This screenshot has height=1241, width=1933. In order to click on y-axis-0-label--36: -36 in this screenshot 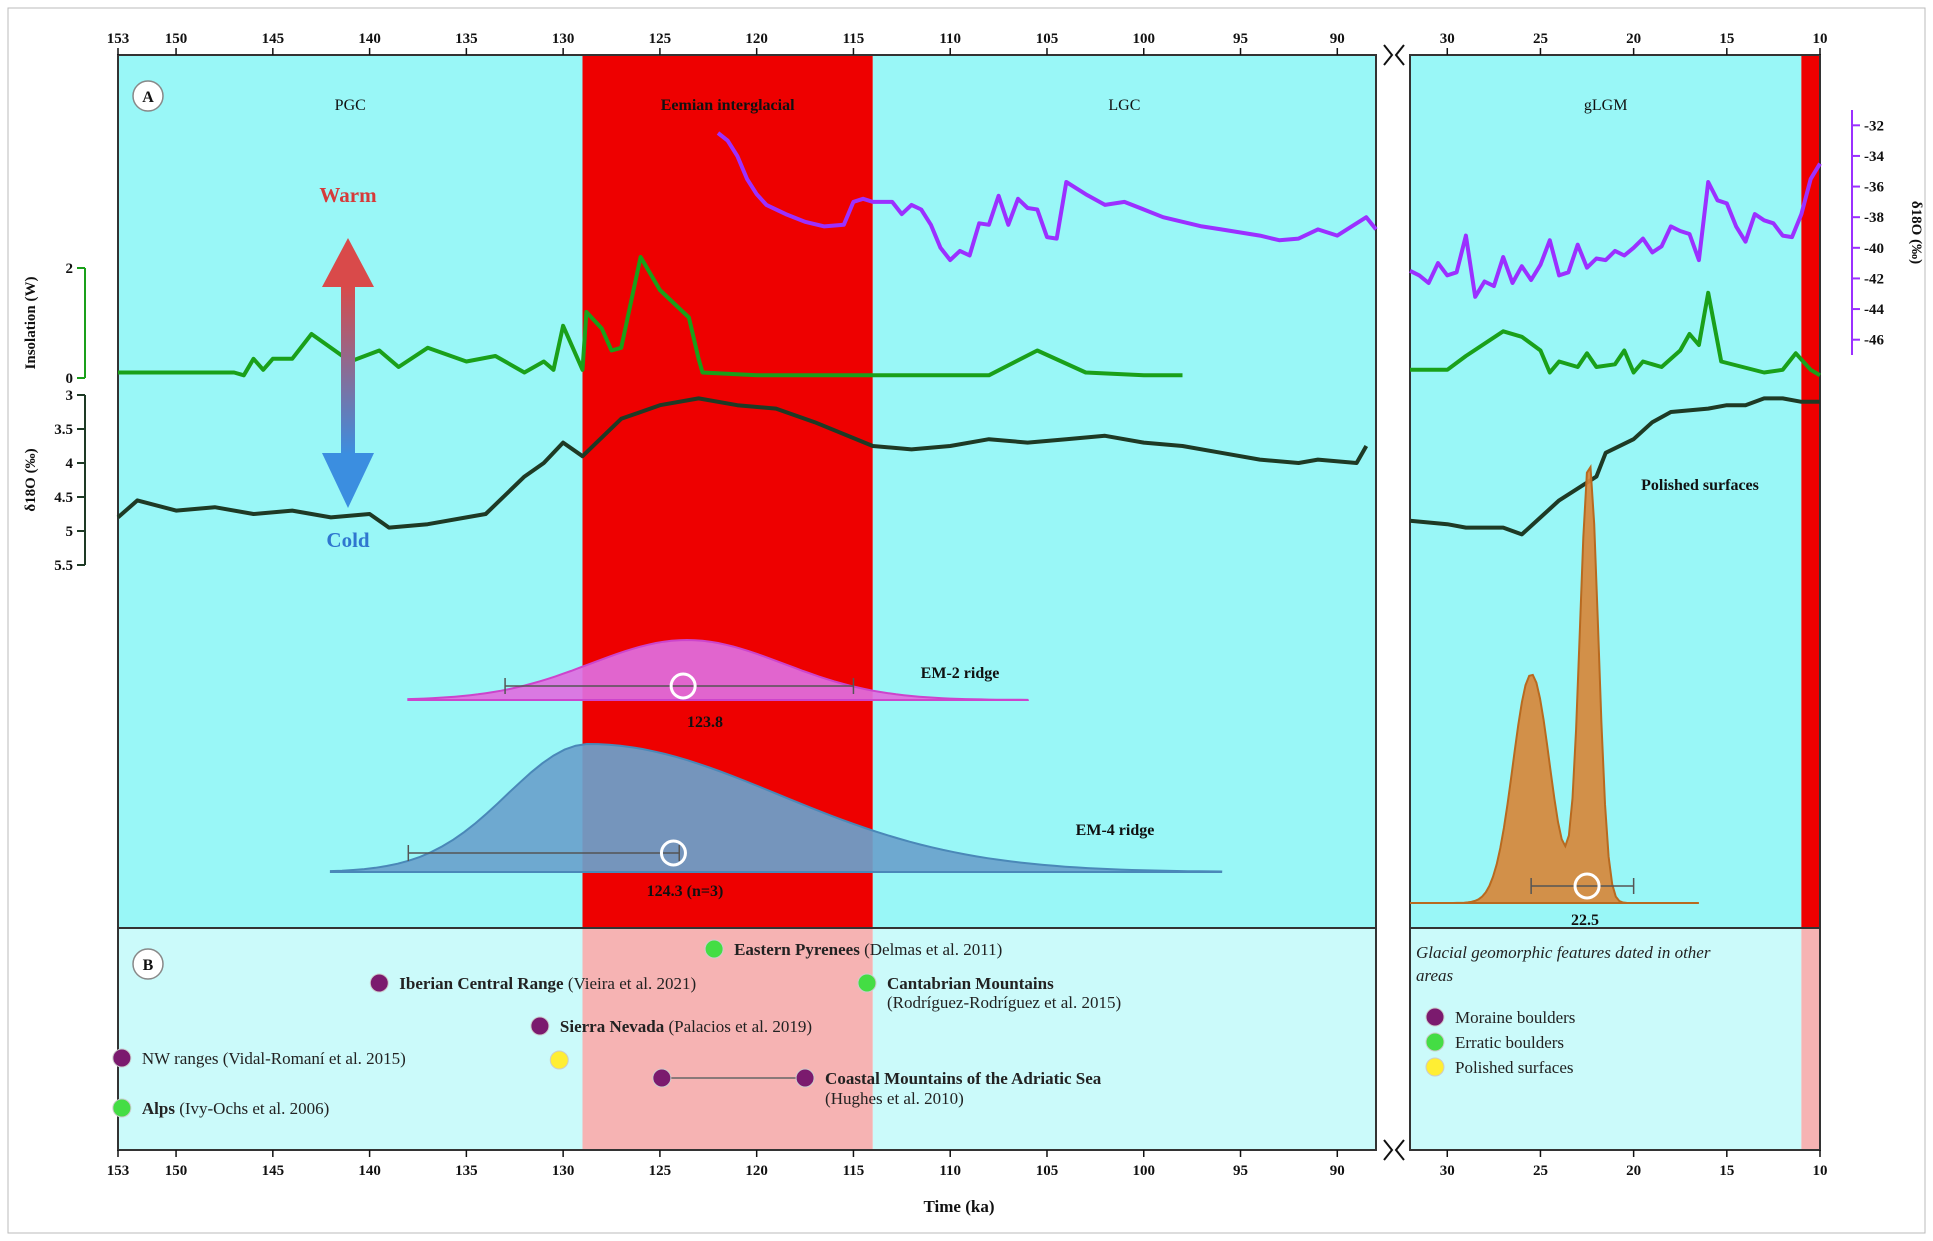, I will do `click(1874, 188)`.